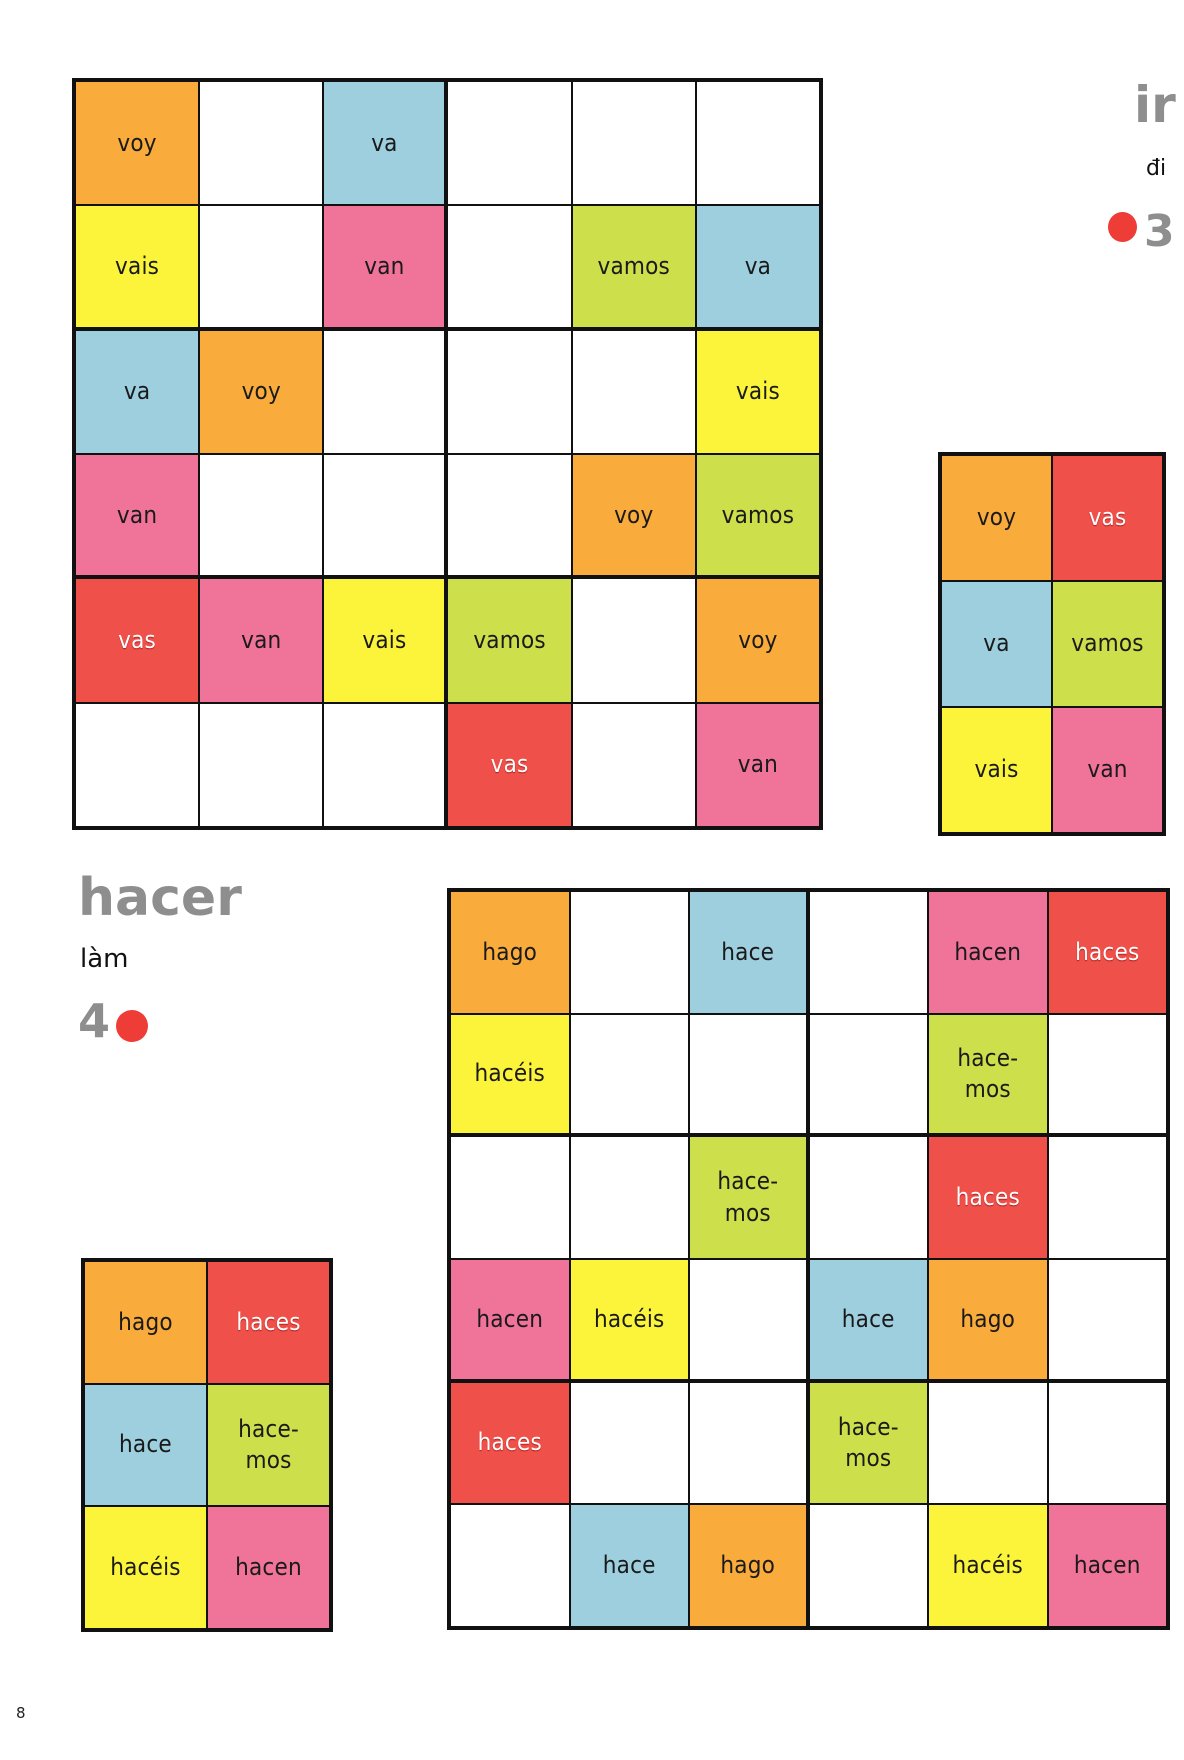 The height and width of the screenshot is (1760, 1184). I want to click on hacer-verb-title: hacer, so click(160, 898).